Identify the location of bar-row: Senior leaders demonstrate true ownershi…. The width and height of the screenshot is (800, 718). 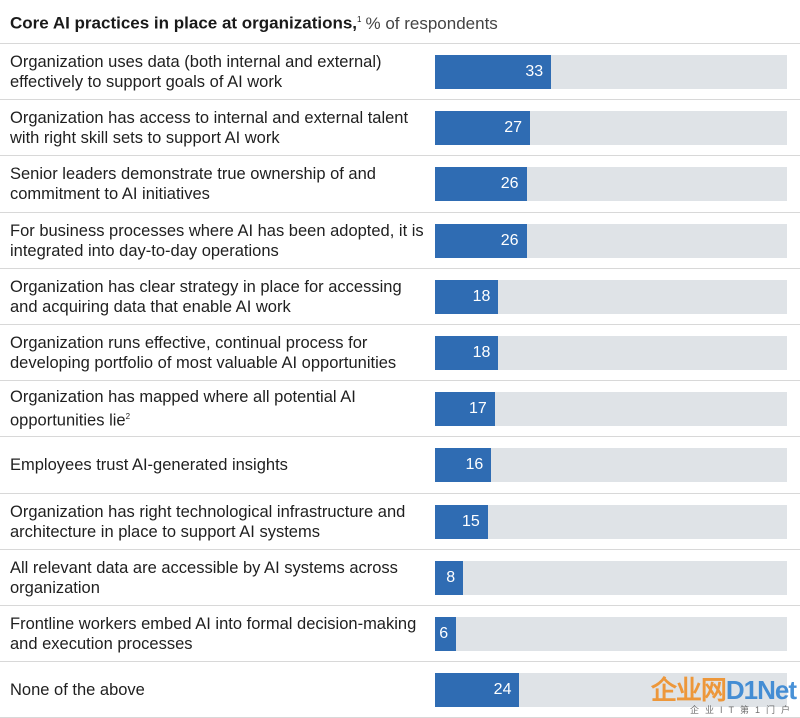
(400, 184).